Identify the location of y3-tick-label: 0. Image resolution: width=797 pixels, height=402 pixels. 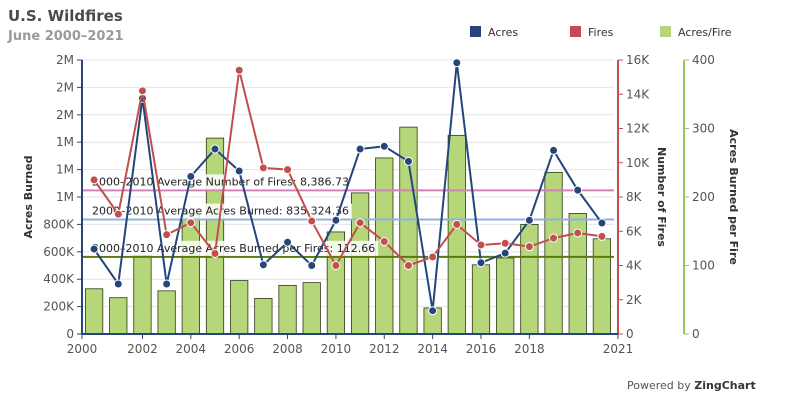
(696, 334).